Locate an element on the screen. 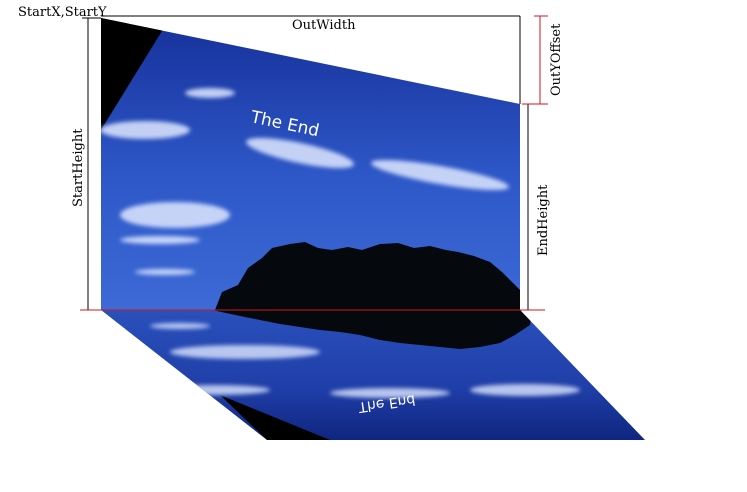 The image size is (747, 492). upper-left-black-wedge is located at coordinates (135, 74).